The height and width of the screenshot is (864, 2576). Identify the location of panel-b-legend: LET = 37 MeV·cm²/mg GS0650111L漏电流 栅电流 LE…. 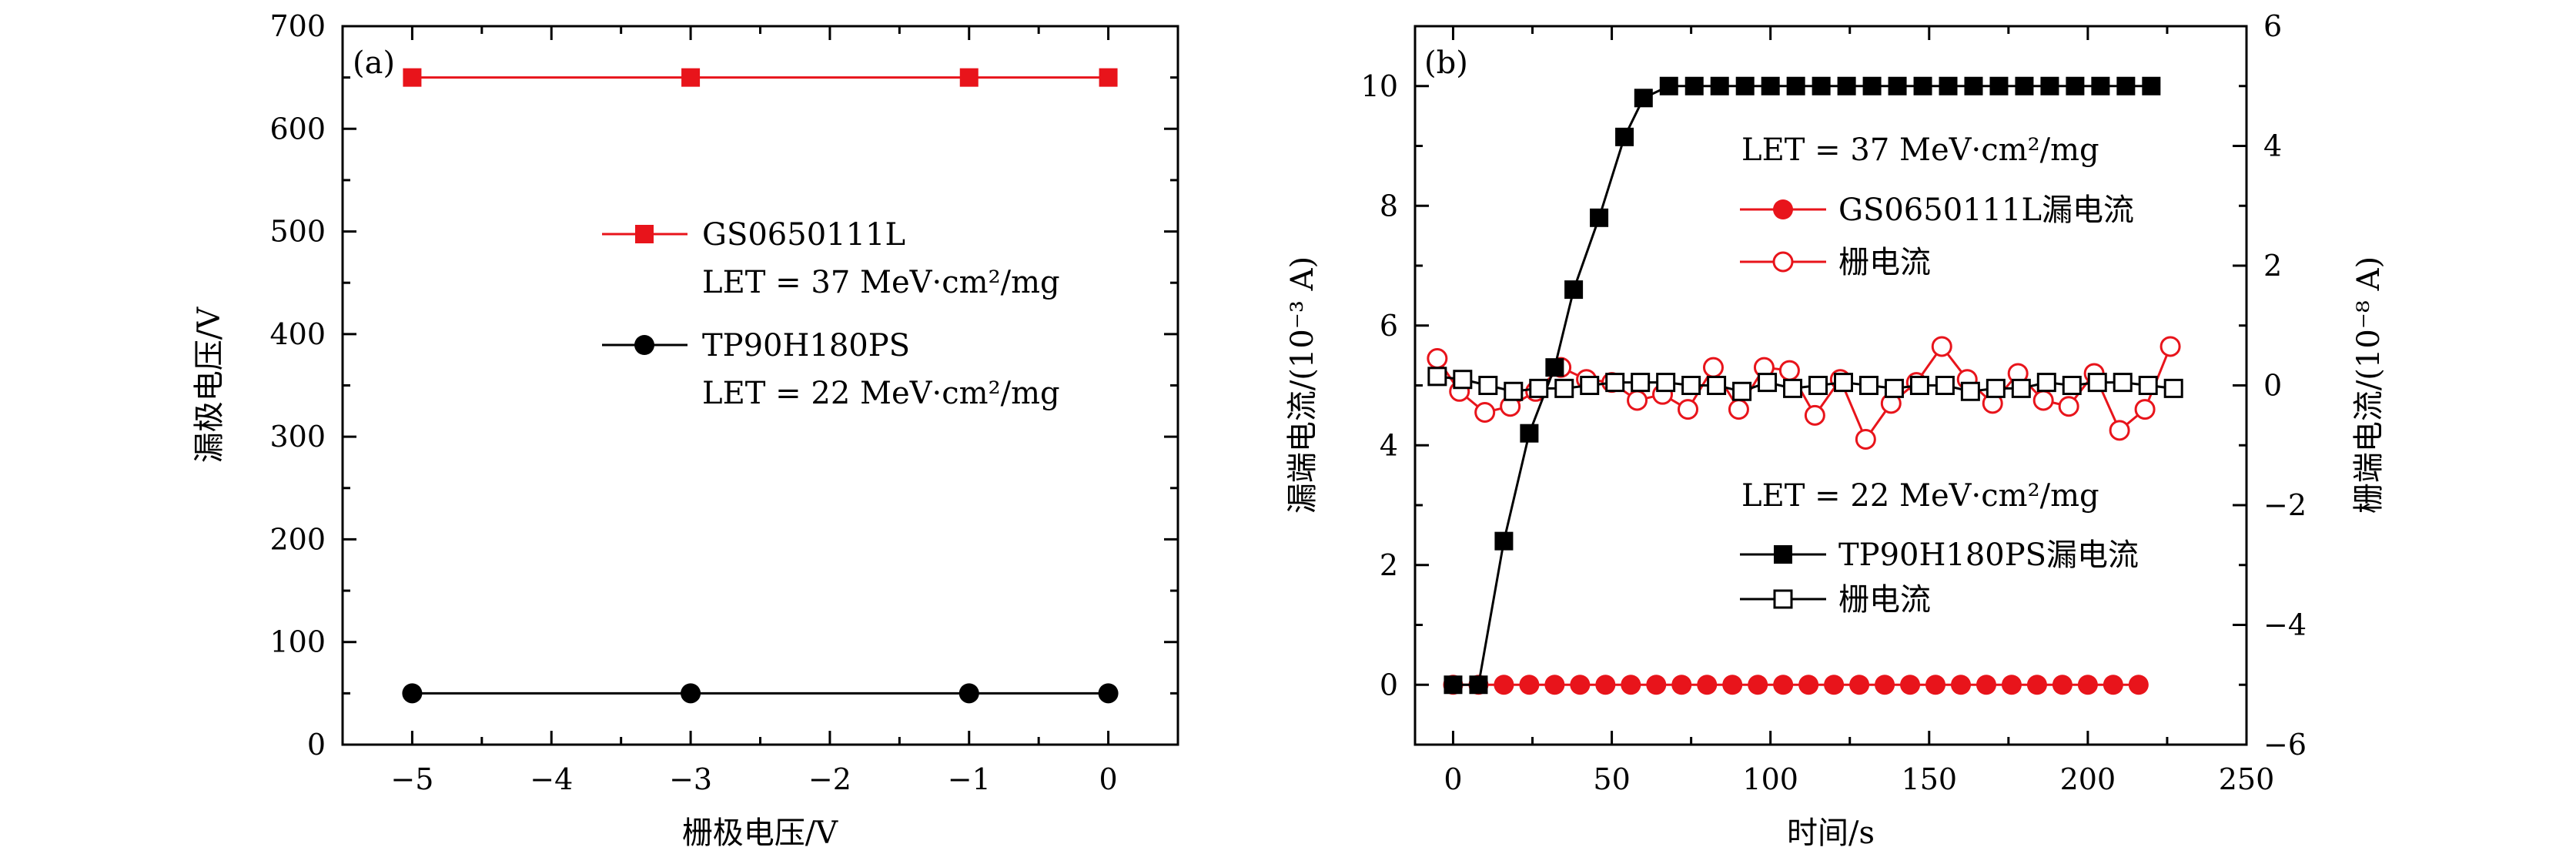
(1939, 375).